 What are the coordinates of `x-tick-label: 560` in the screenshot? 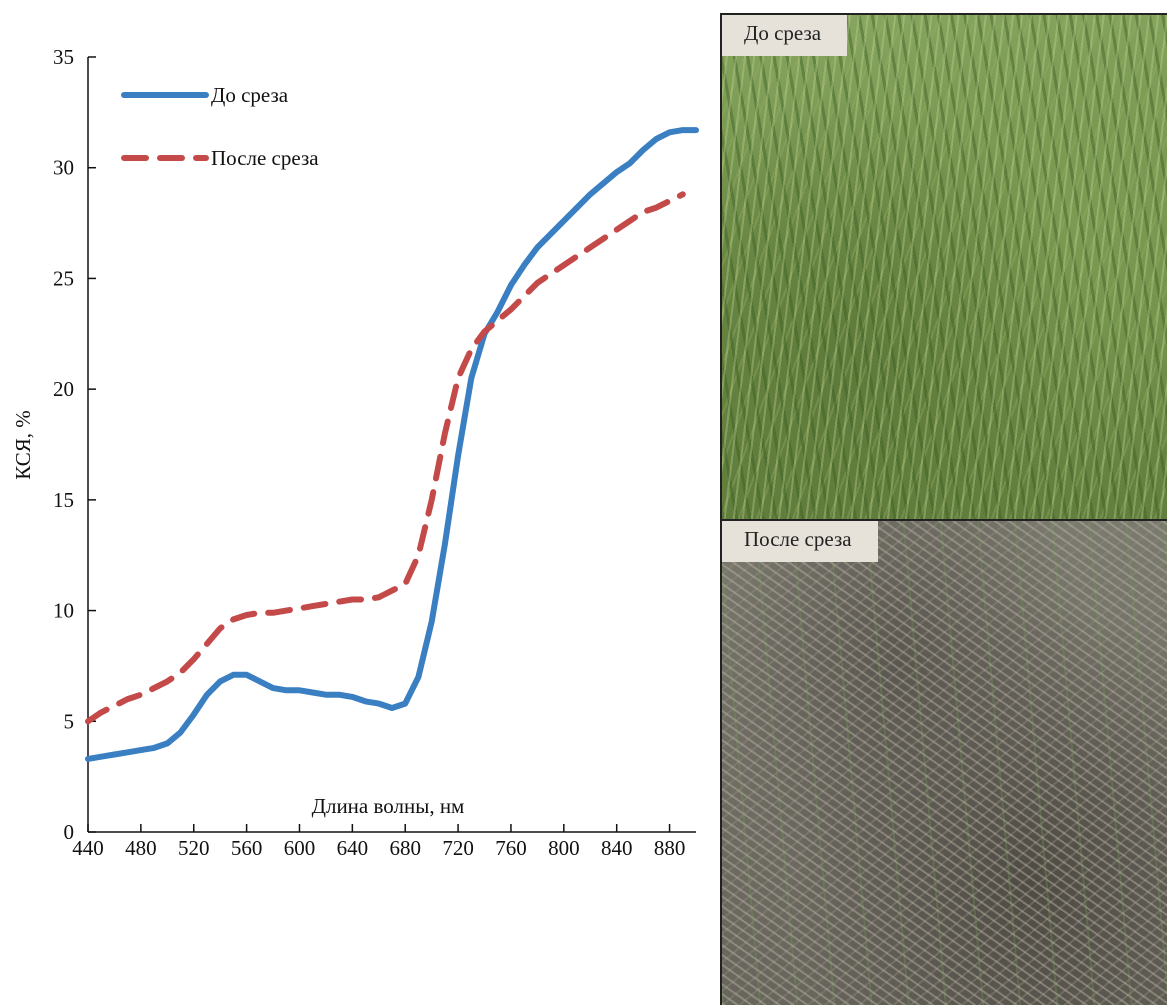 It's located at (247, 848).